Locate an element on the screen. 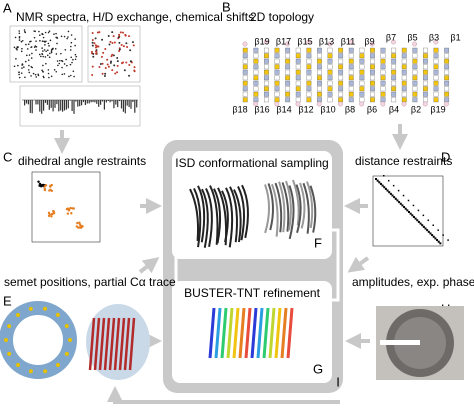  strand-label: β5 is located at coordinates (412, 37).